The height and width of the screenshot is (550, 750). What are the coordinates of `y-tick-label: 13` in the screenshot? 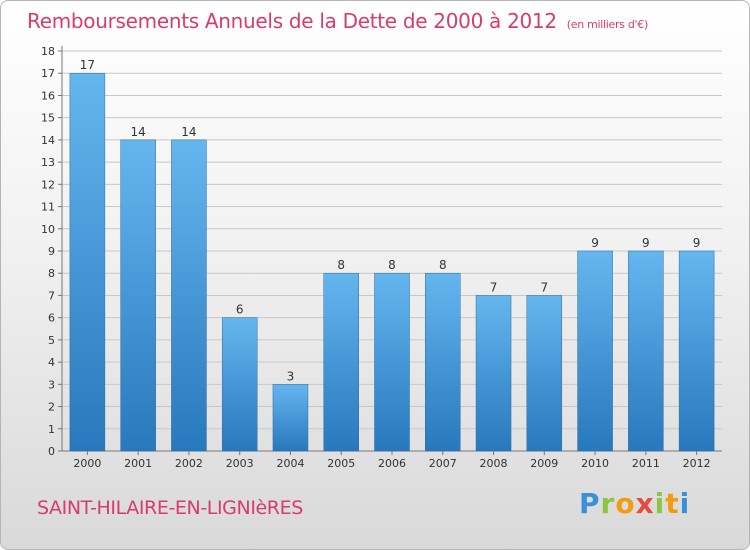 It's located at (48, 162).